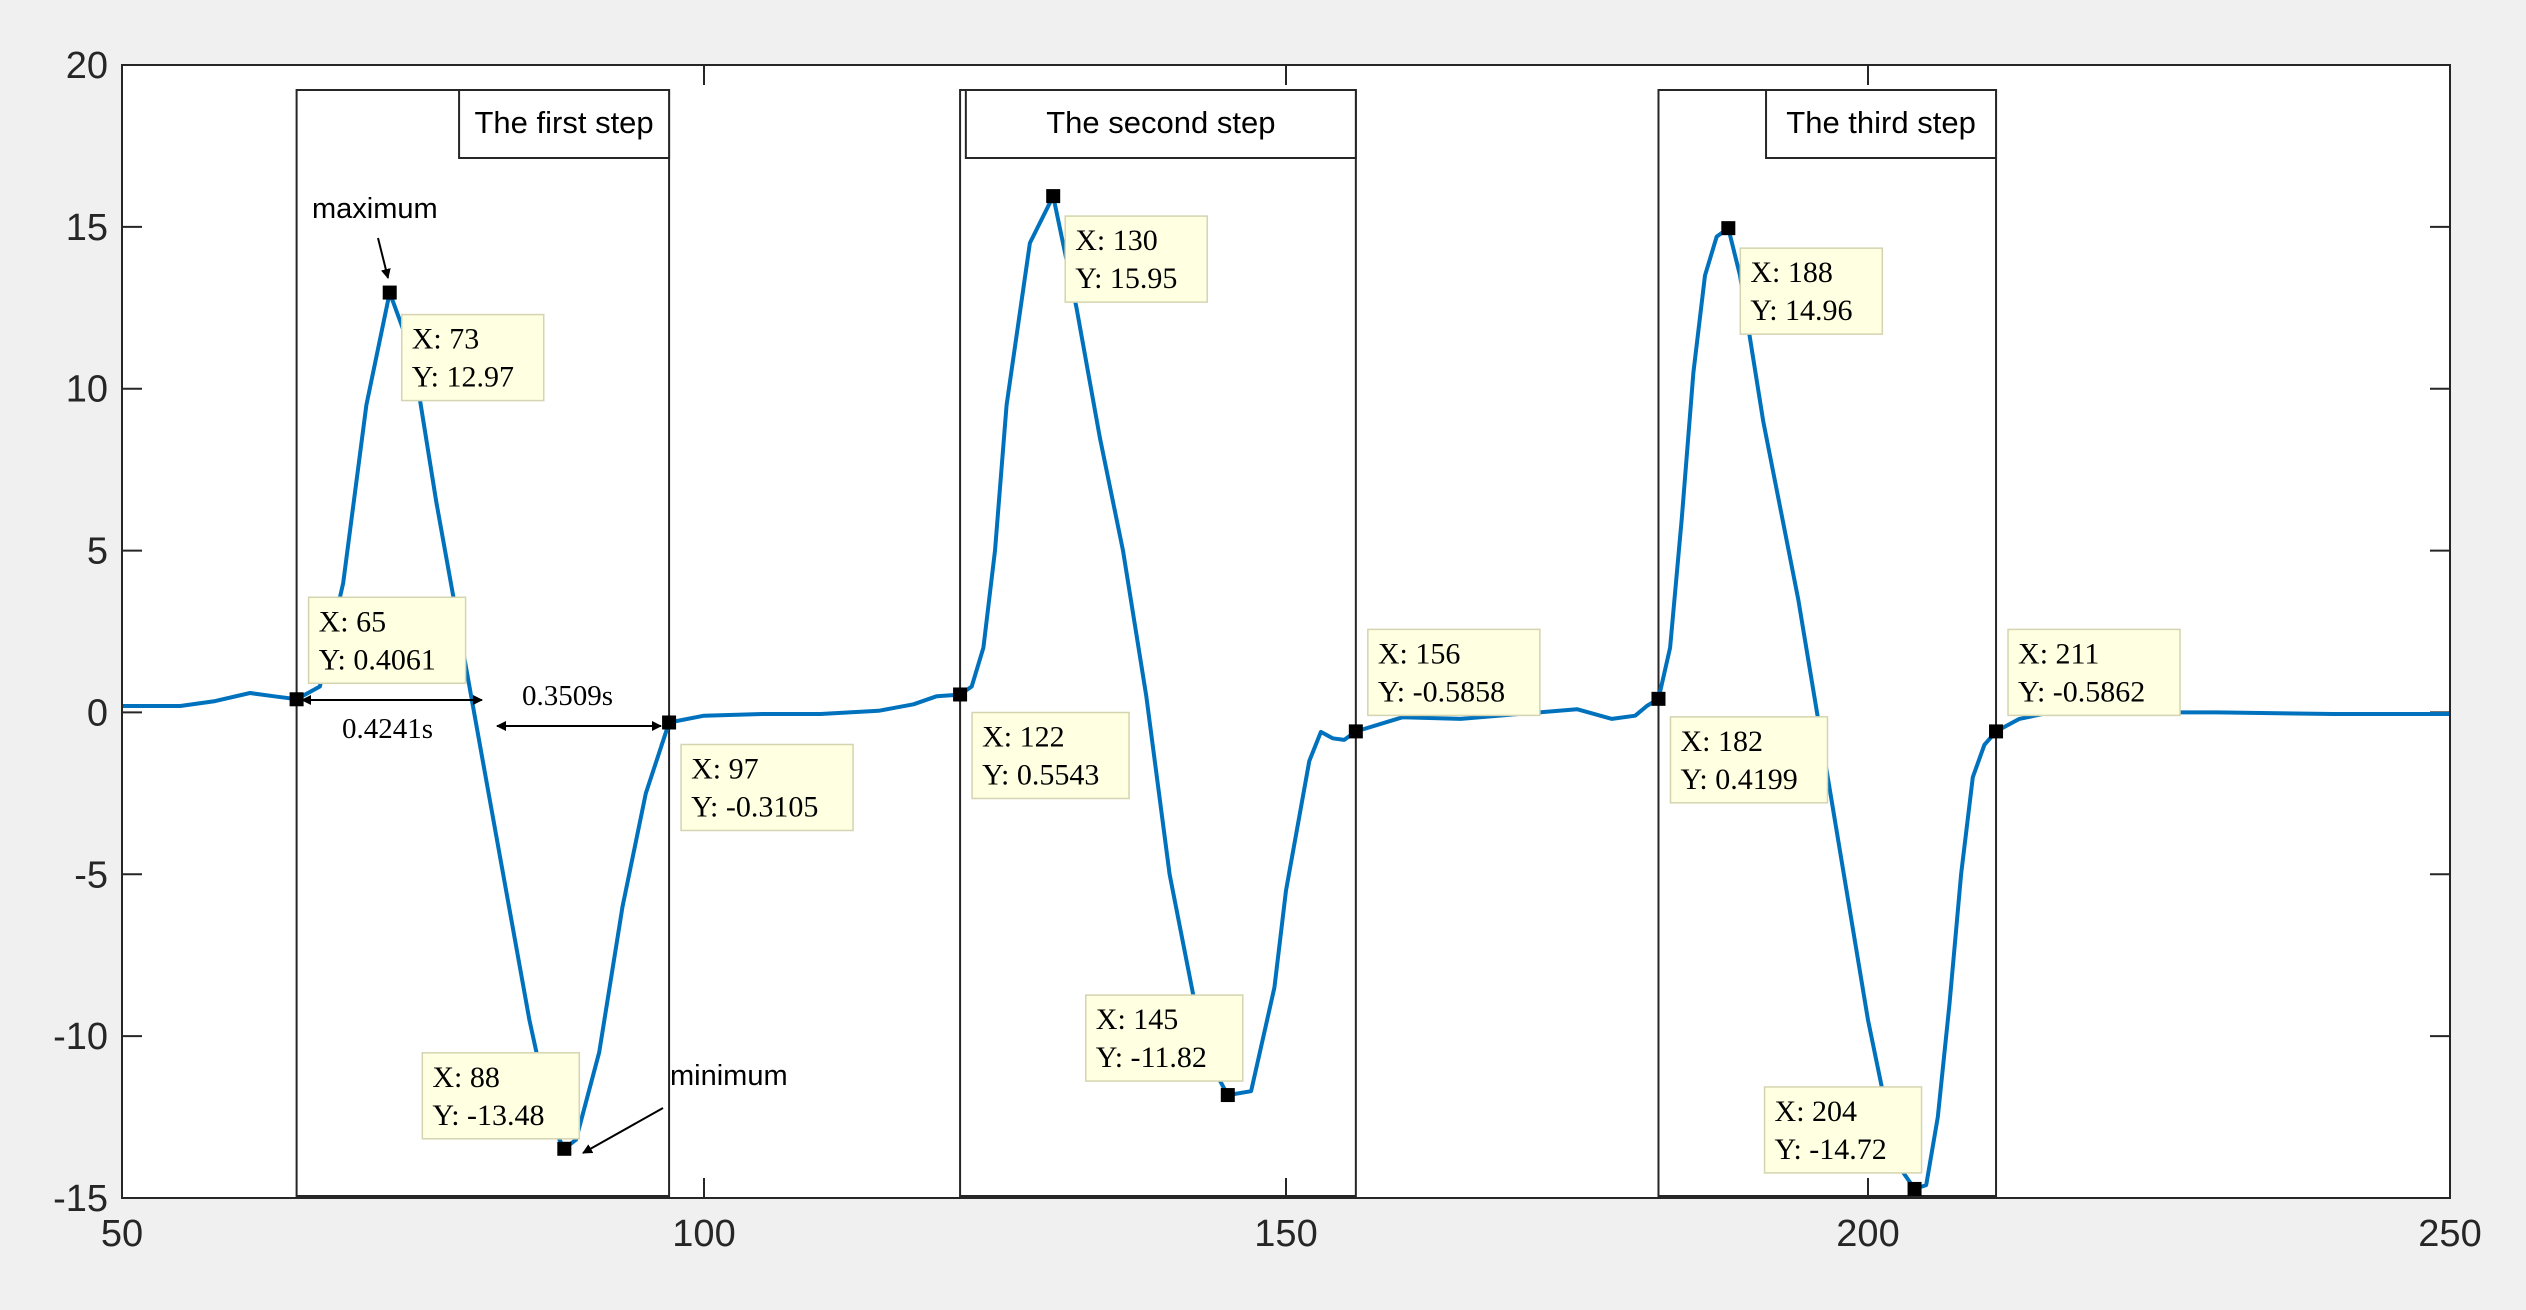  I want to click on y-tick-label: 15, so click(87, 228).